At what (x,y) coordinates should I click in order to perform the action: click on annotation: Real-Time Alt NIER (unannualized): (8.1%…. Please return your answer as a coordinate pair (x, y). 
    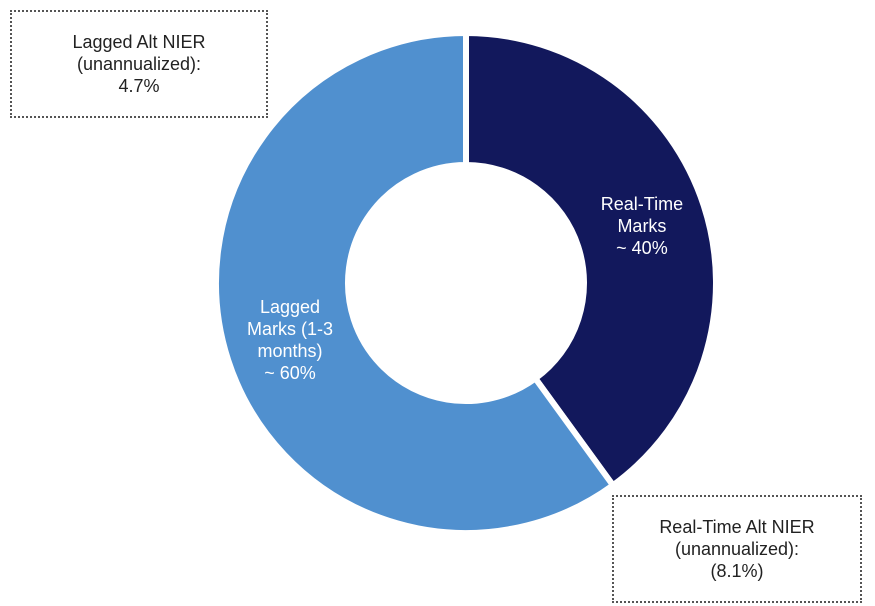
    Looking at the image, I should click on (737, 549).